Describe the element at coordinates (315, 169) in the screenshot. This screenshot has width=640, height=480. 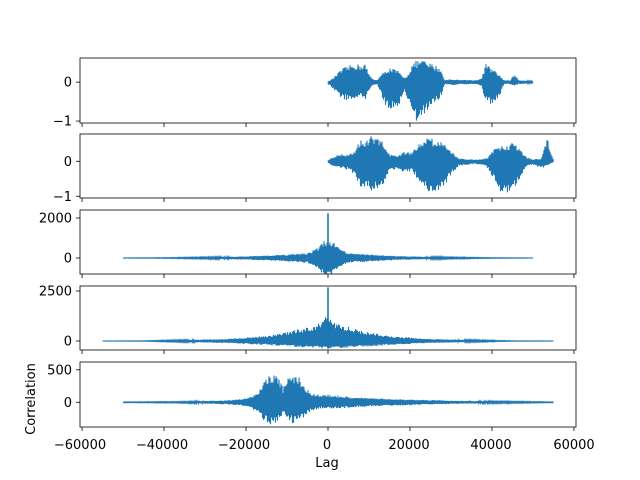
I see `panel-signal-2: 0 −1` at that location.